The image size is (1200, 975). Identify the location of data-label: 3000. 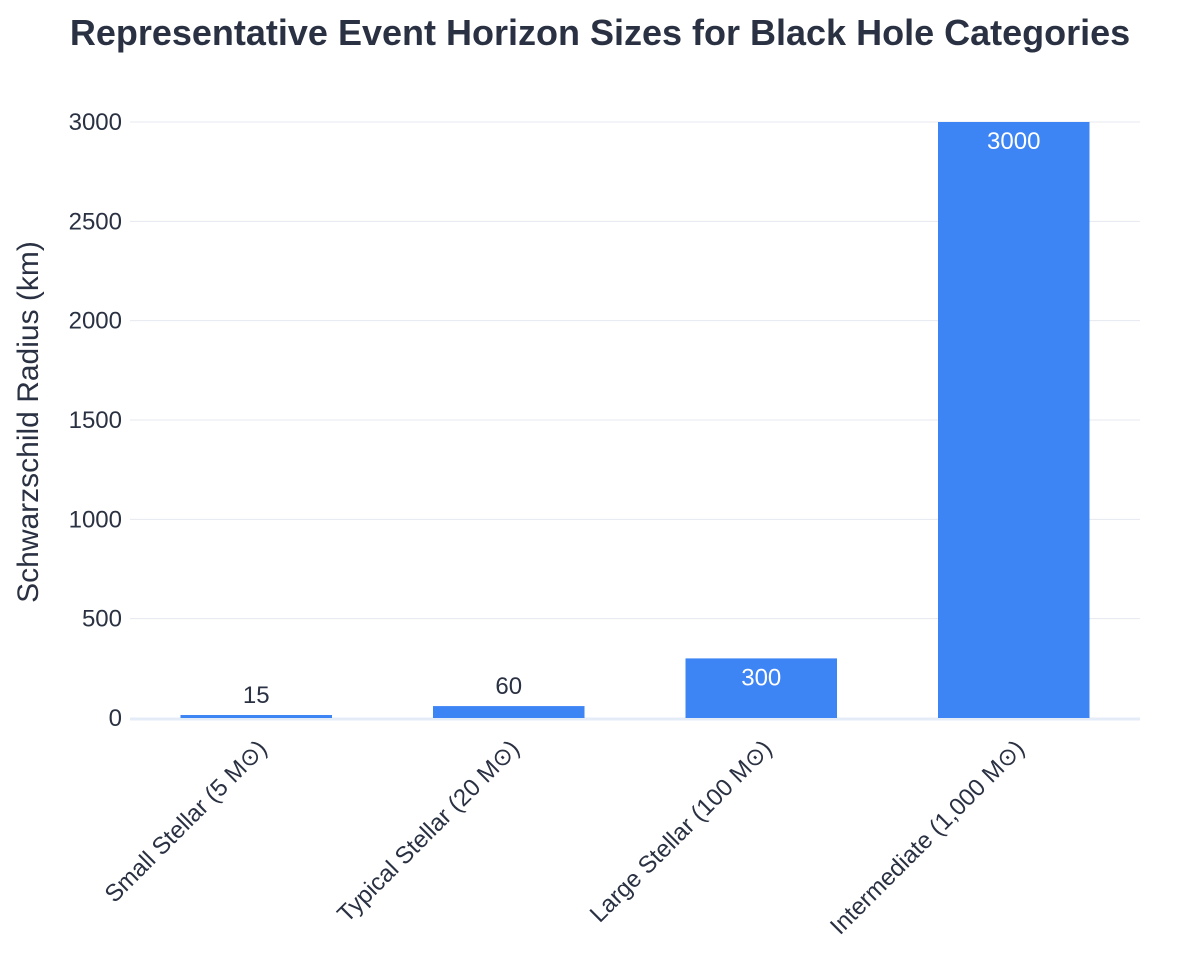
(1013, 141).